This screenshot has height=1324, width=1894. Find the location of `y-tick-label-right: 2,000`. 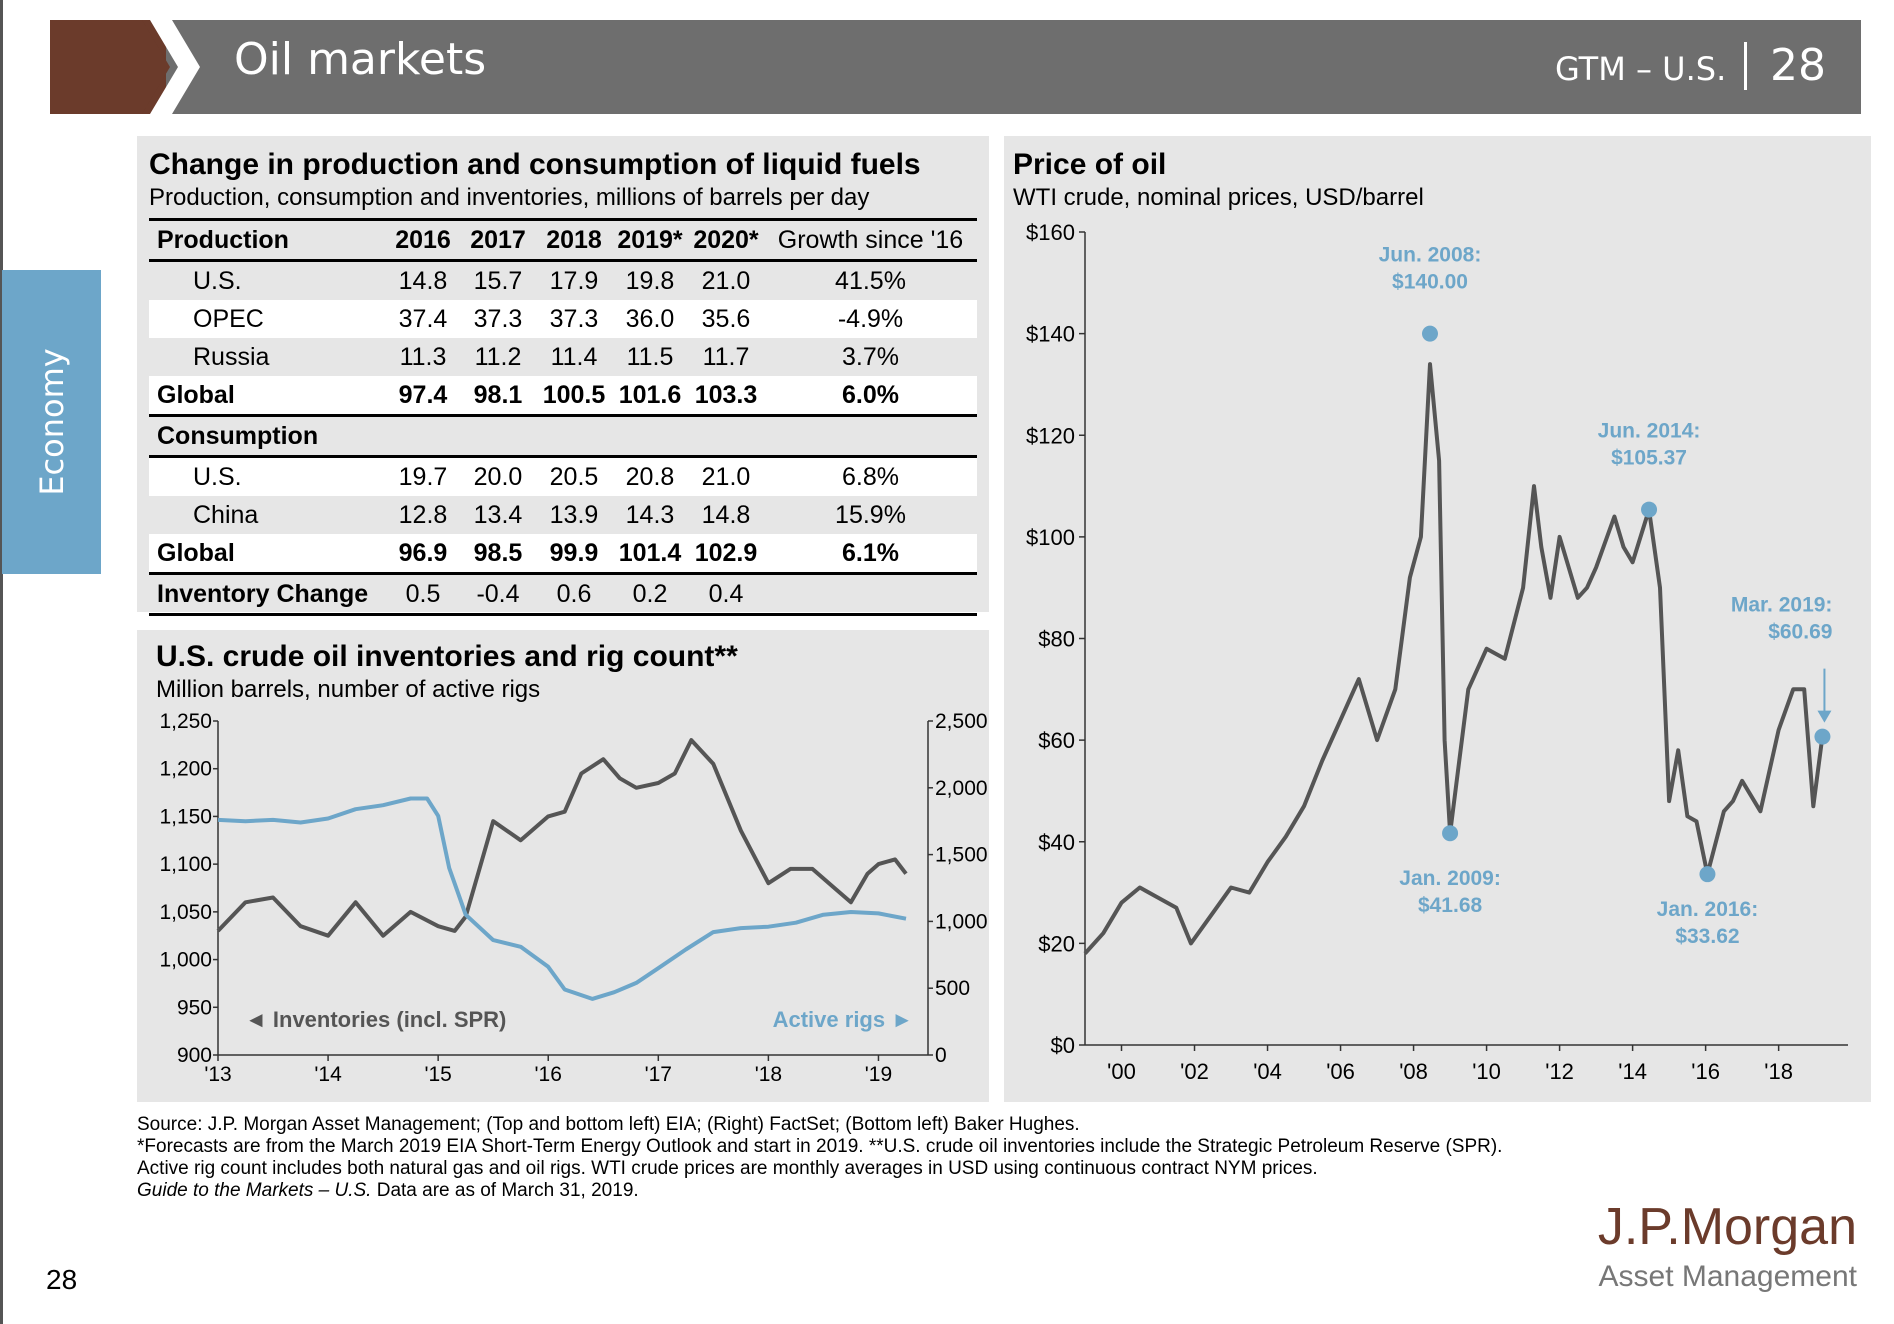

y-tick-label-right: 2,000 is located at coordinates (961, 788).